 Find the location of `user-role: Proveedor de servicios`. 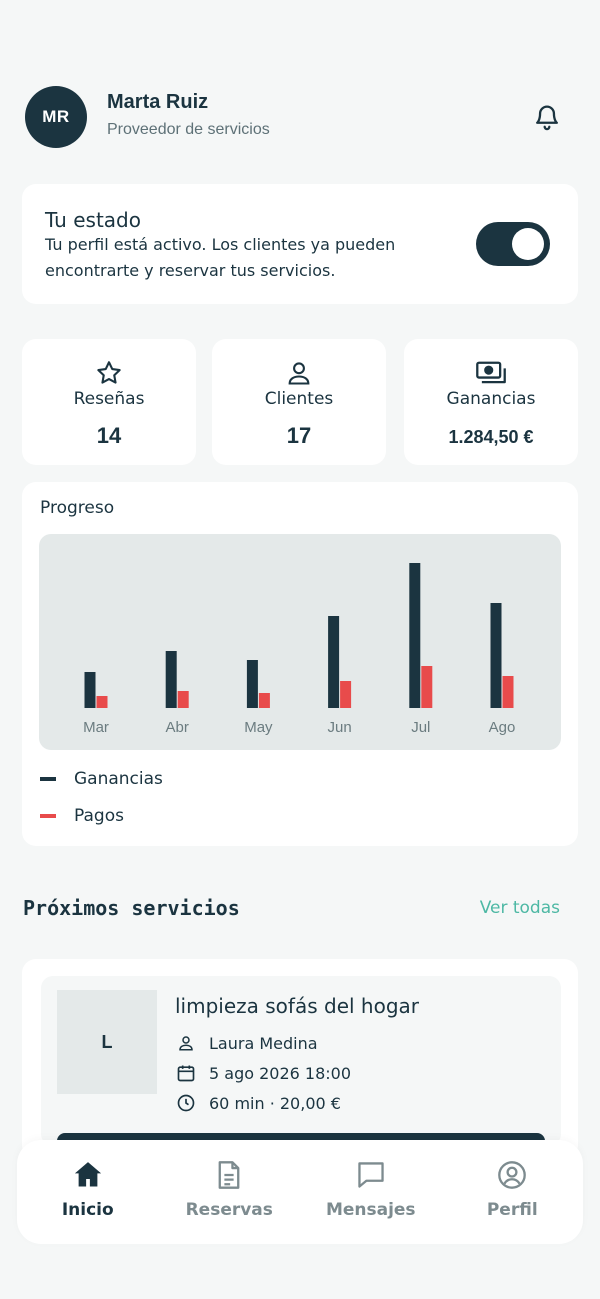

user-role: Proveedor de servicios is located at coordinates (188, 129).